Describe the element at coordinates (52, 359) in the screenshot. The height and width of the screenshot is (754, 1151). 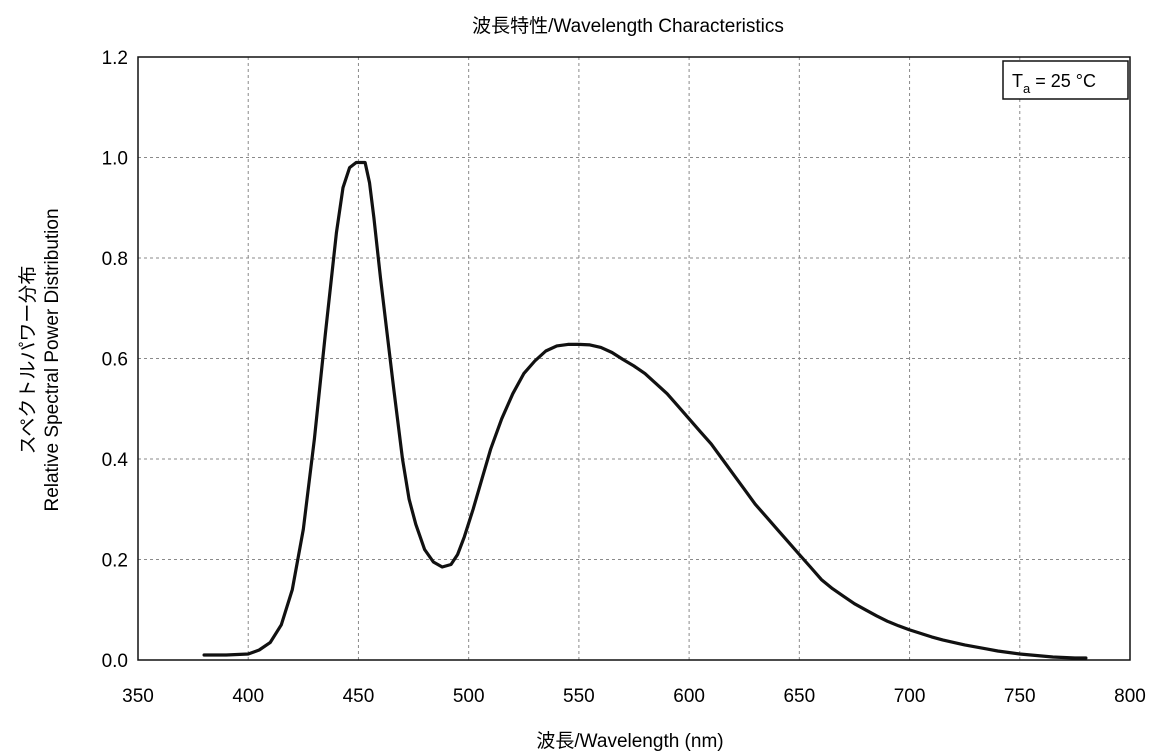
I see `y-axis-label-english: Relative Spectral Power Distribution` at that location.